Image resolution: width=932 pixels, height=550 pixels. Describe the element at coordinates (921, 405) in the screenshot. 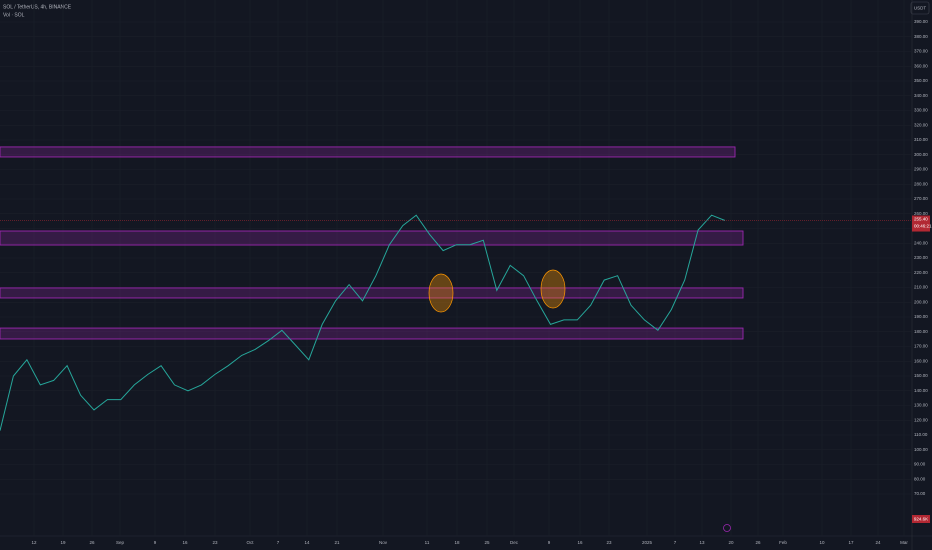

I see `y-tick-label: 130.00` at that location.